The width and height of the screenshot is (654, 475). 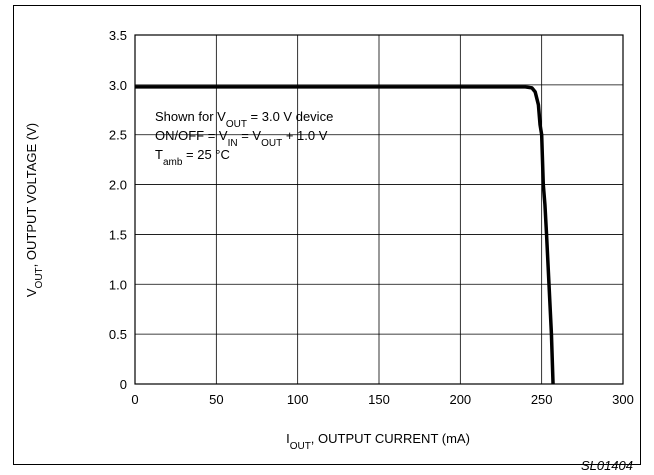 I want to click on x-axis-label: IOUT, OUTPUT CURRENT (mA), so click(x=378, y=441).